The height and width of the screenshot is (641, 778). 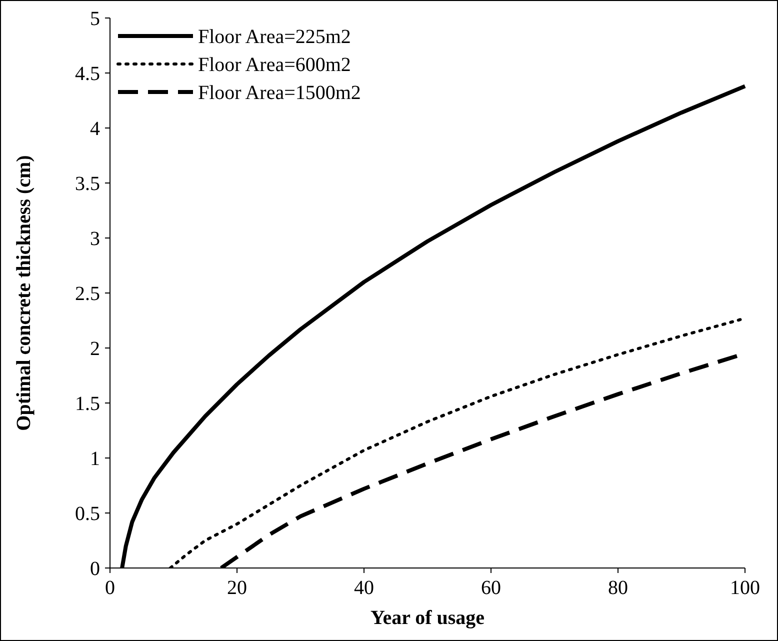 I want to click on y-tick-label: 4, so click(x=95, y=129).